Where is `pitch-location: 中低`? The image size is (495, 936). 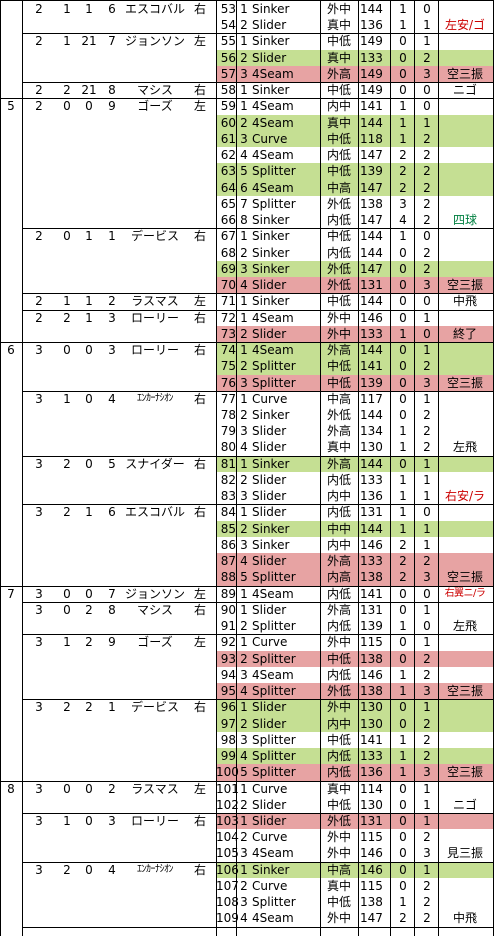
pitch-location: 中低 is located at coordinates (338, 236).